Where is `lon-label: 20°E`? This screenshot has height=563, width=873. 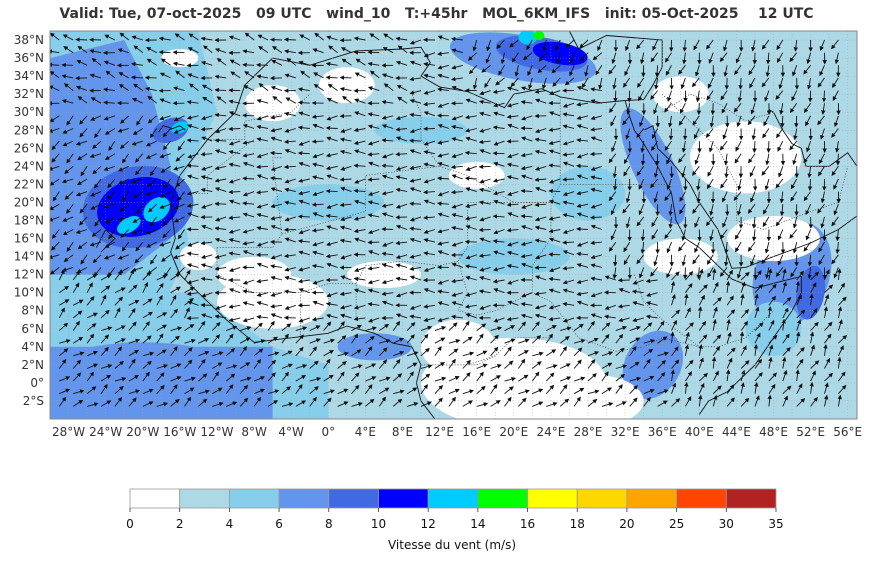 lon-label: 20°E is located at coordinates (513, 432).